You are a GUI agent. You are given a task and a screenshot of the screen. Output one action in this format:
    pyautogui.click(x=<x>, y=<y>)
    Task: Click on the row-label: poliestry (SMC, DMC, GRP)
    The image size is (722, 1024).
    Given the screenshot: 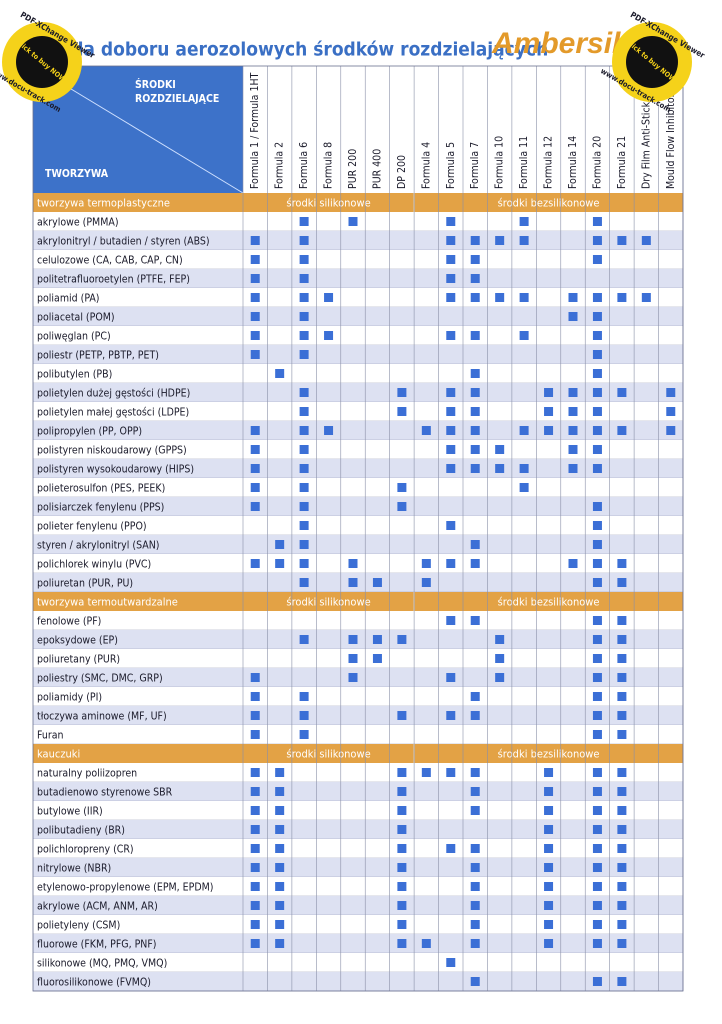 What is the action you would take?
    pyautogui.click(x=100, y=679)
    